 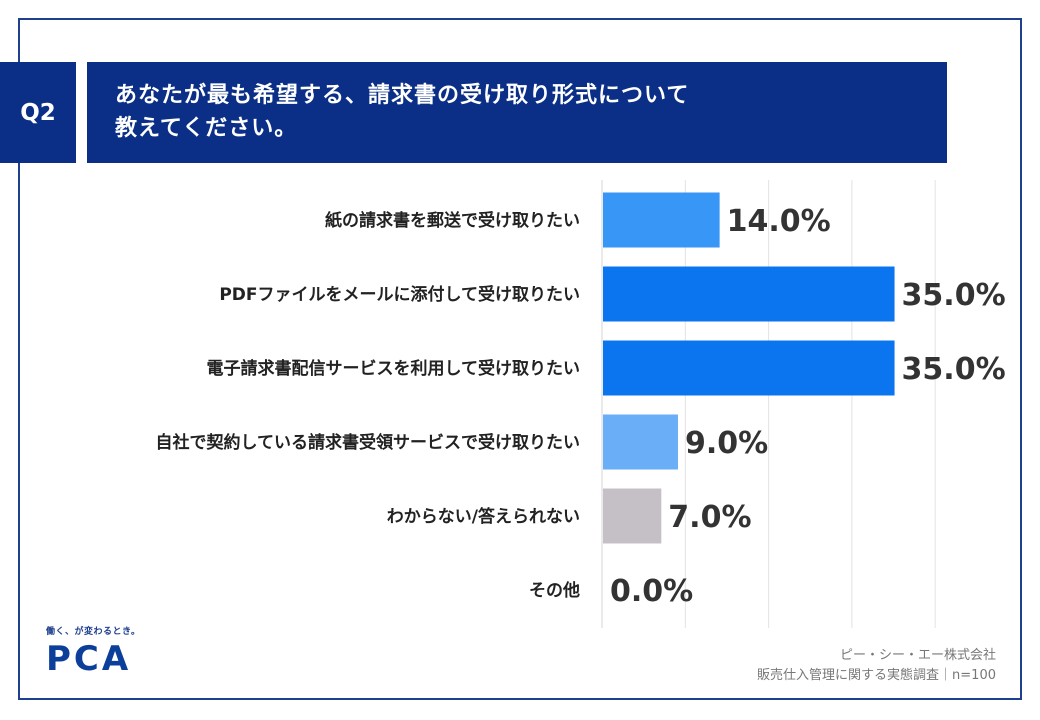 What do you see at coordinates (779, 221) in the screenshot?
I see `value-label: 14.0%` at bounding box center [779, 221].